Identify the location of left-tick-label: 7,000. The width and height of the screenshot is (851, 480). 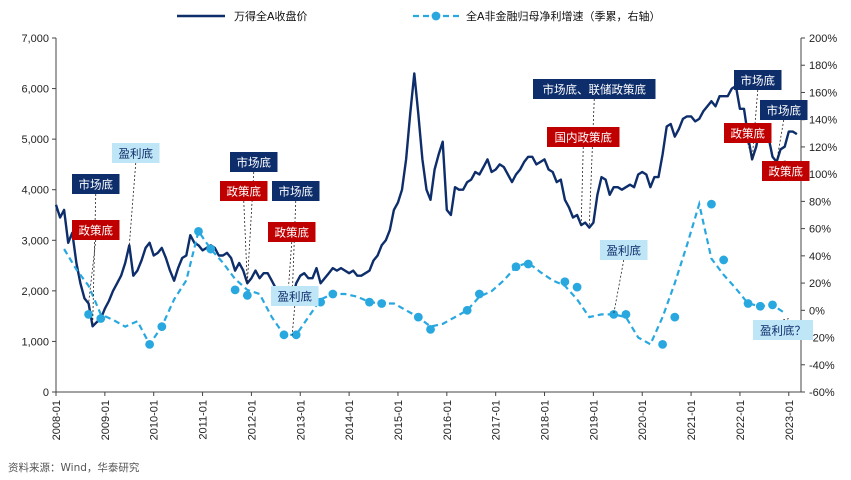
(35, 39).